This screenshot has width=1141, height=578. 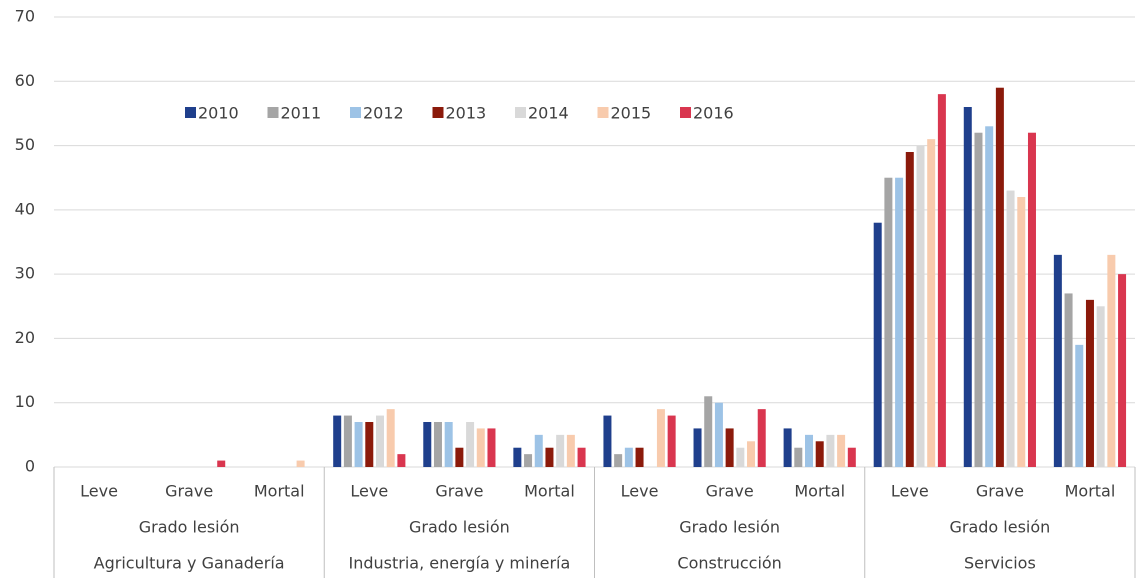 I want to click on legend-label: 2014, so click(x=548, y=113).